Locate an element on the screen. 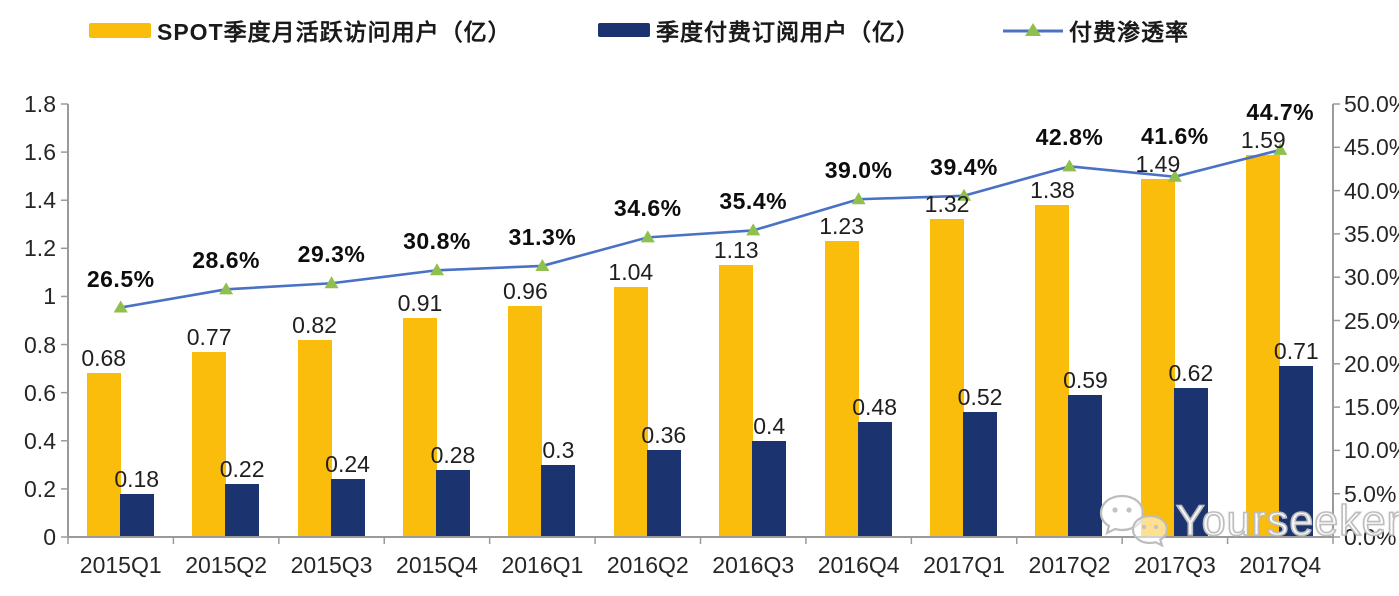 Image resolution: width=1399 pixels, height=596 pixels. penetration-percent-label: 39.4% is located at coordinates (964, 166).